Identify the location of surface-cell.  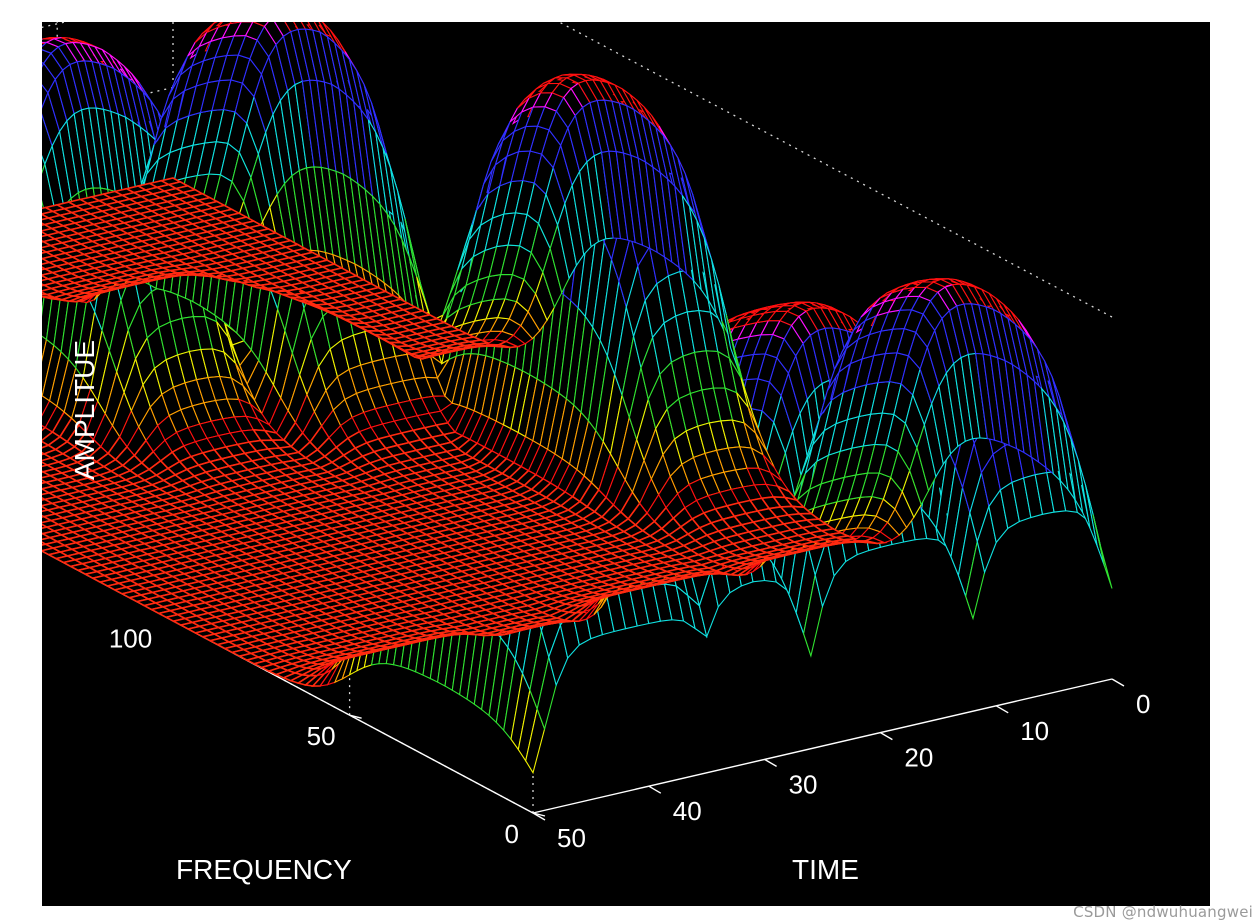
(44, 164).